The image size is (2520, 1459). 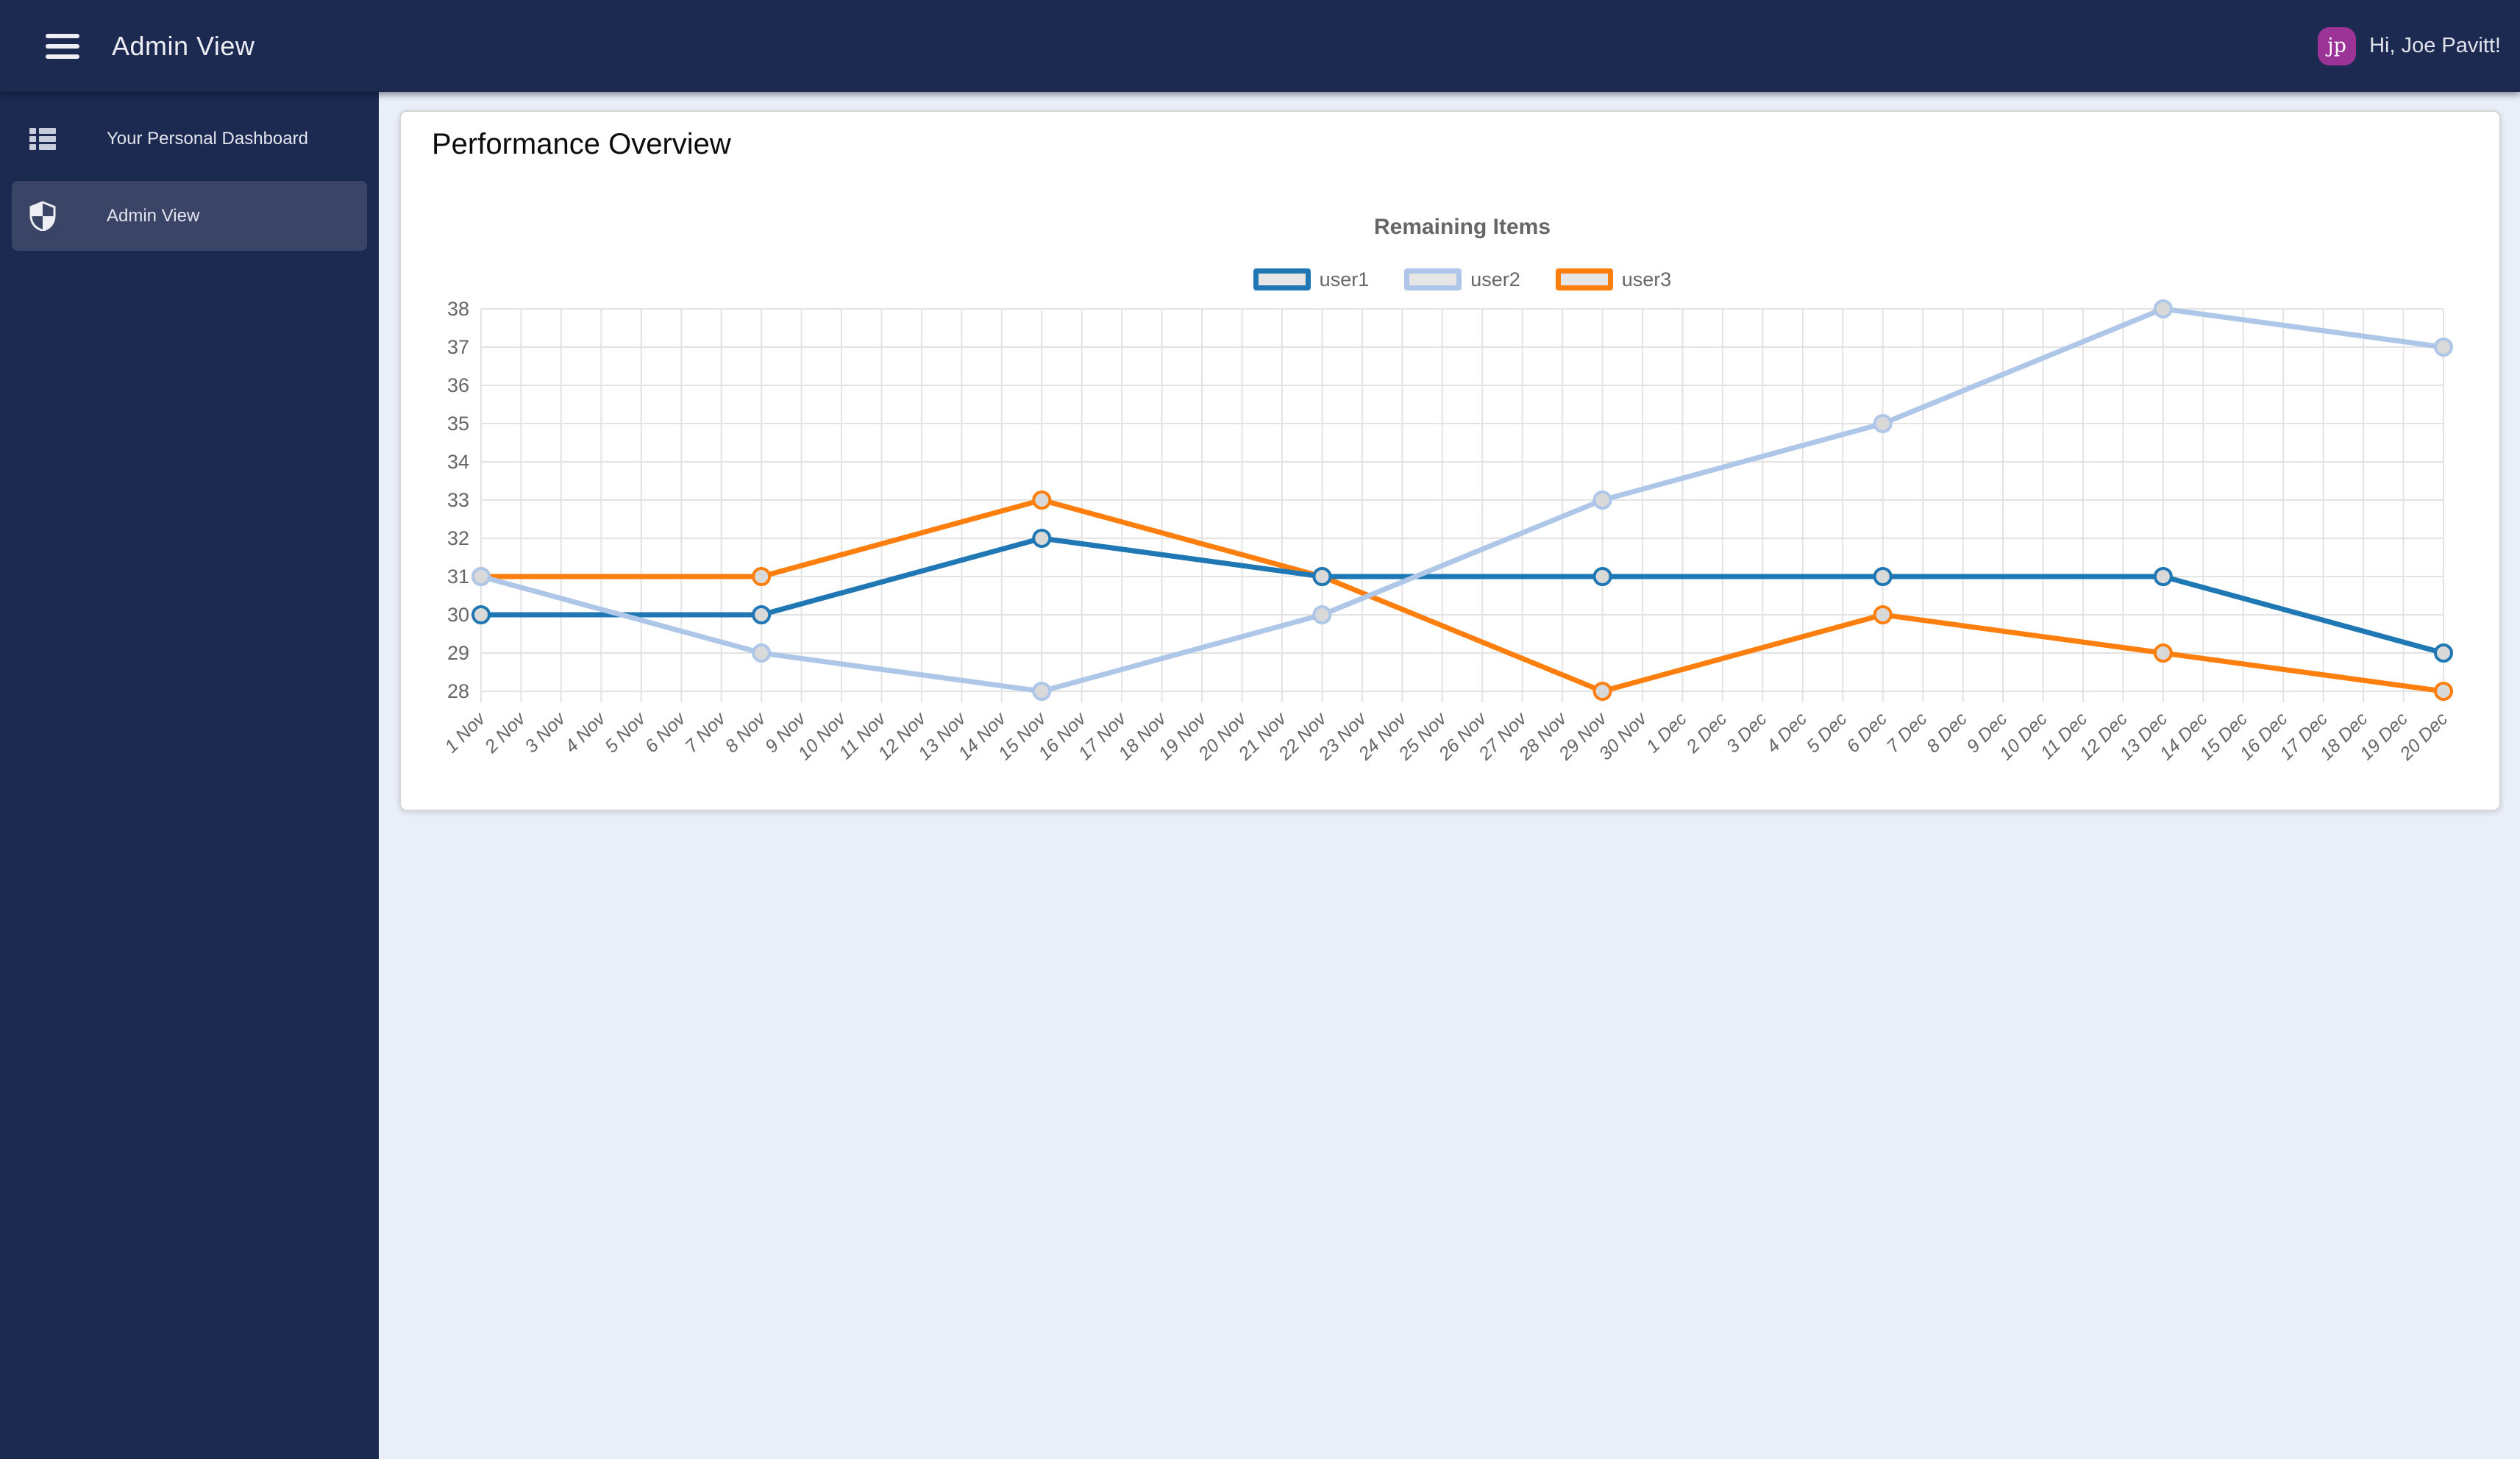 I want to click on user-area: jp Hi, Joe Pavitt!, so click(x=2409, y=45).